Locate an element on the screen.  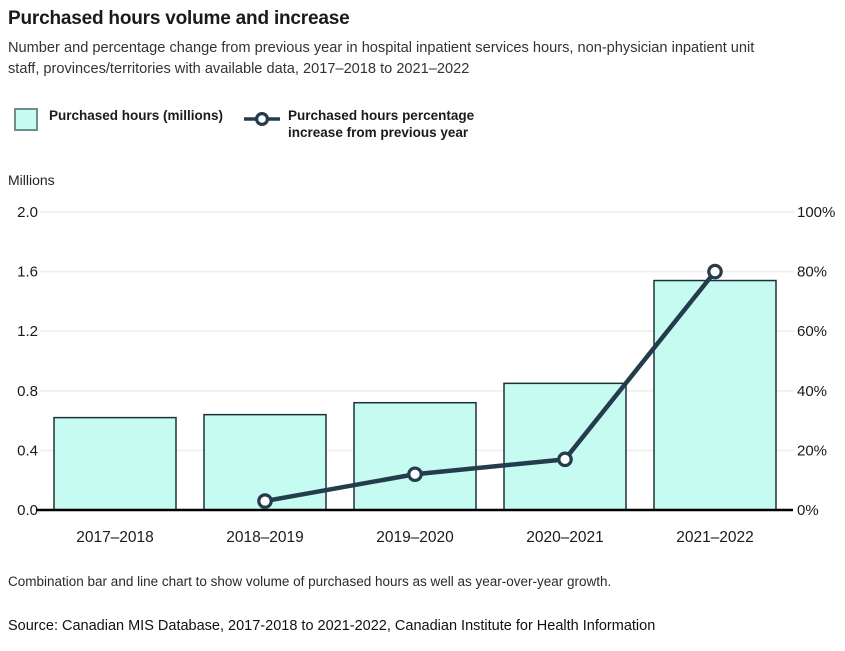
right-axis-tick-label: 60% is located at coordinates (812, 331).